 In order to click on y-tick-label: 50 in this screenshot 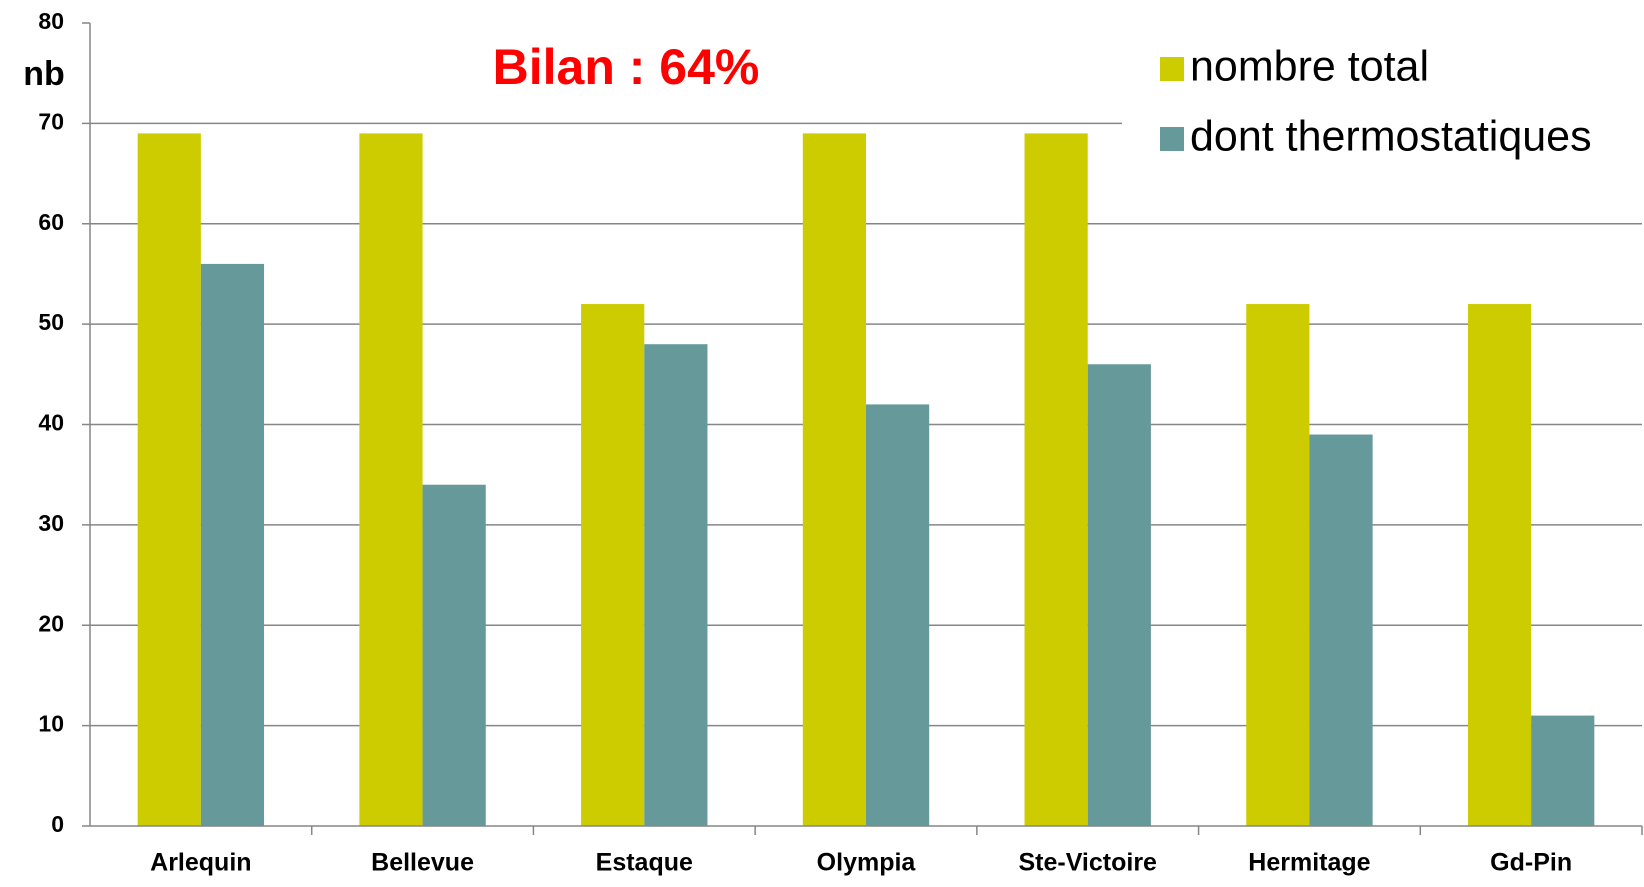, I will do `click(51, 322)`.